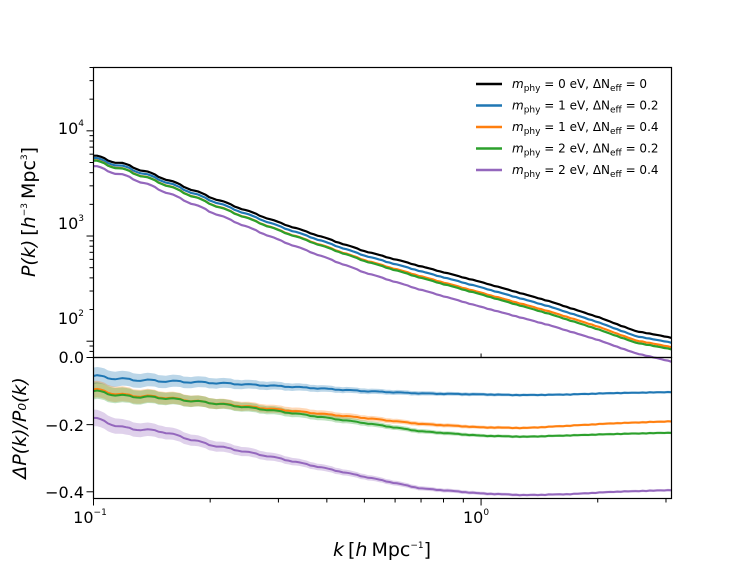 This screenshot has width=747, height=561. What do you see at coordinates (64, 425) in the screenshot?
I see `bottom-ytick-label-0.2: −0.2` at bounding box center [64, 425].